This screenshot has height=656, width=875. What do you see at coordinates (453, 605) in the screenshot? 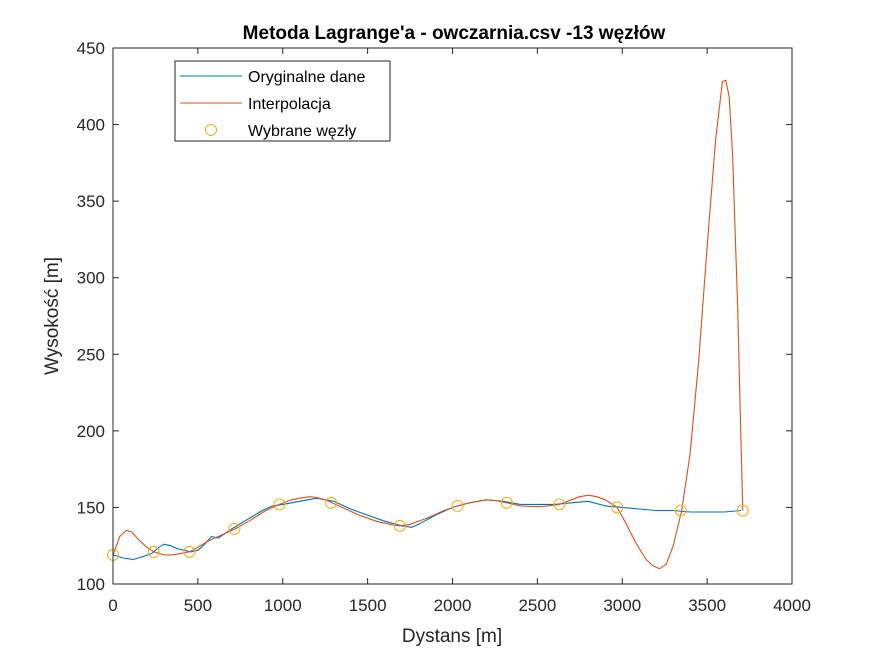
I see `x-tick-label: 2000` at bounding box center [453, 605].